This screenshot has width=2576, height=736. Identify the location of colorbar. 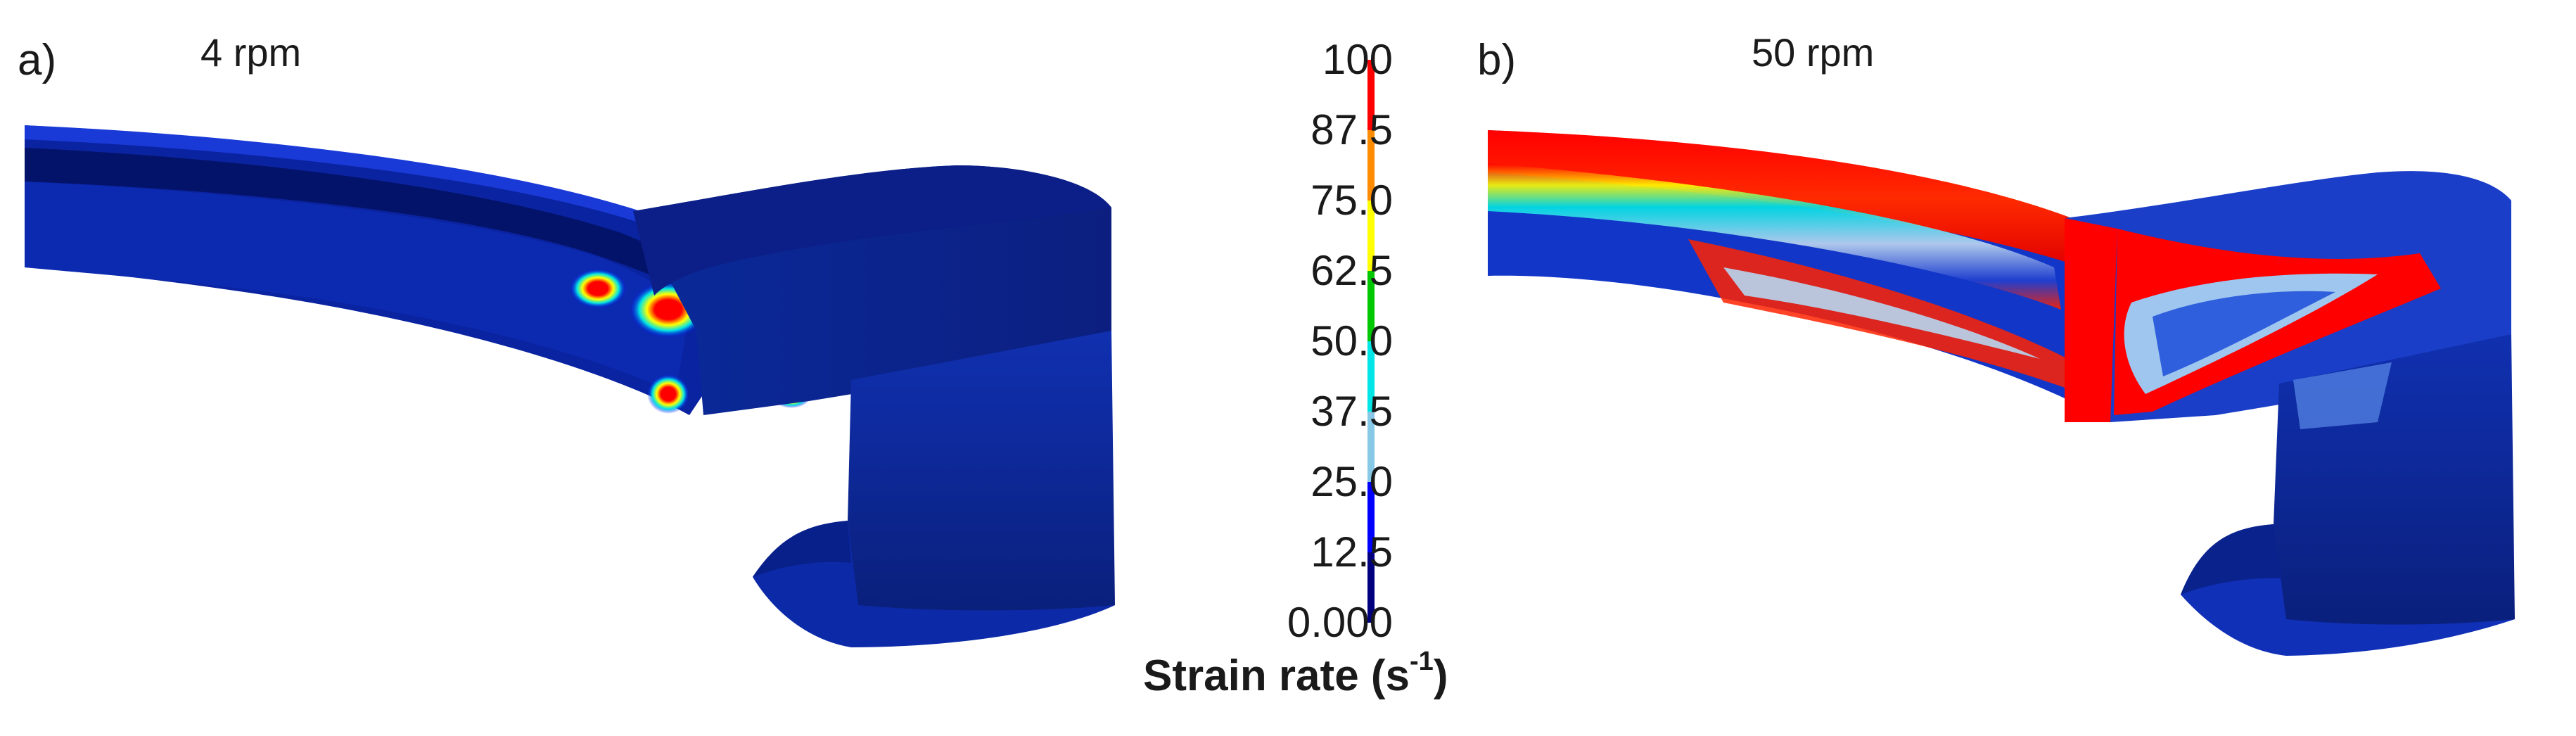
(1371, 341).